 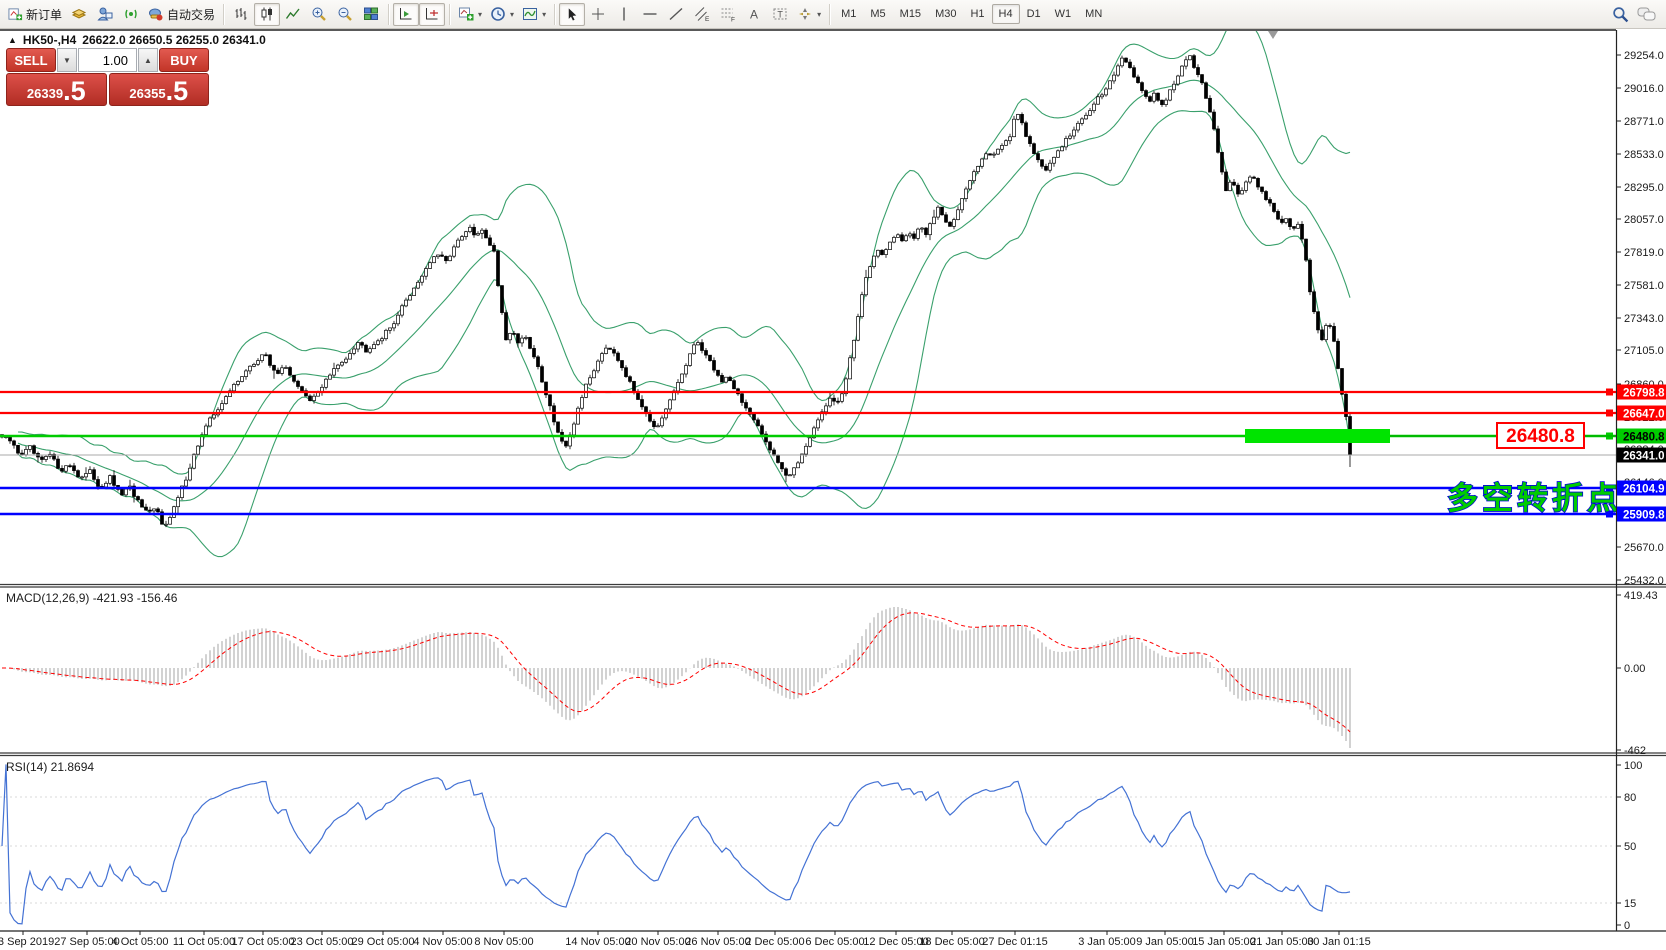 I want to click on fibonacci-tool-button: F, so click(x=728, y=14).